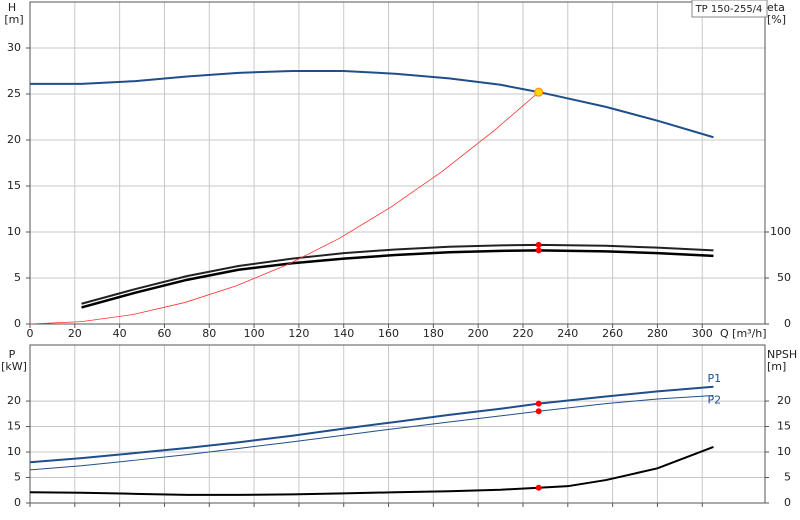 This screenshot has height=520, width=800. Describe the element at coordinates (75, 333) in the screenshot. I see `x-tick-label: 20` at that location.